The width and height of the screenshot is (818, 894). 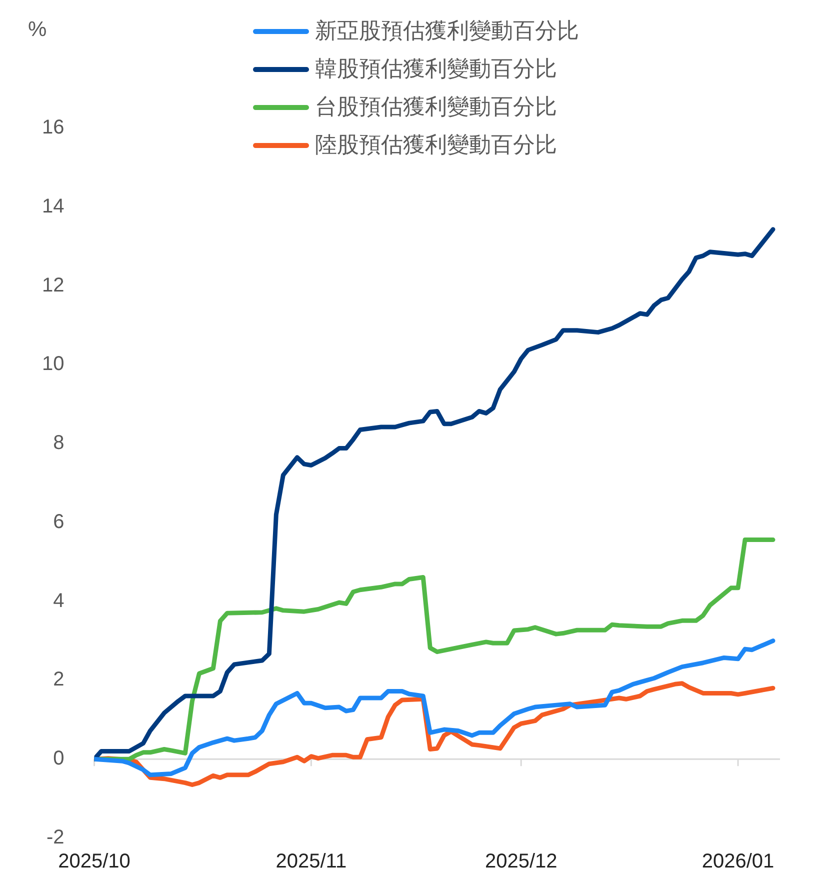 What do you see at coordinates (436, 69) in the screenshot?
I see `legend-label: 韓股預估獲利變動百分比` at bounding box center [436, 69].